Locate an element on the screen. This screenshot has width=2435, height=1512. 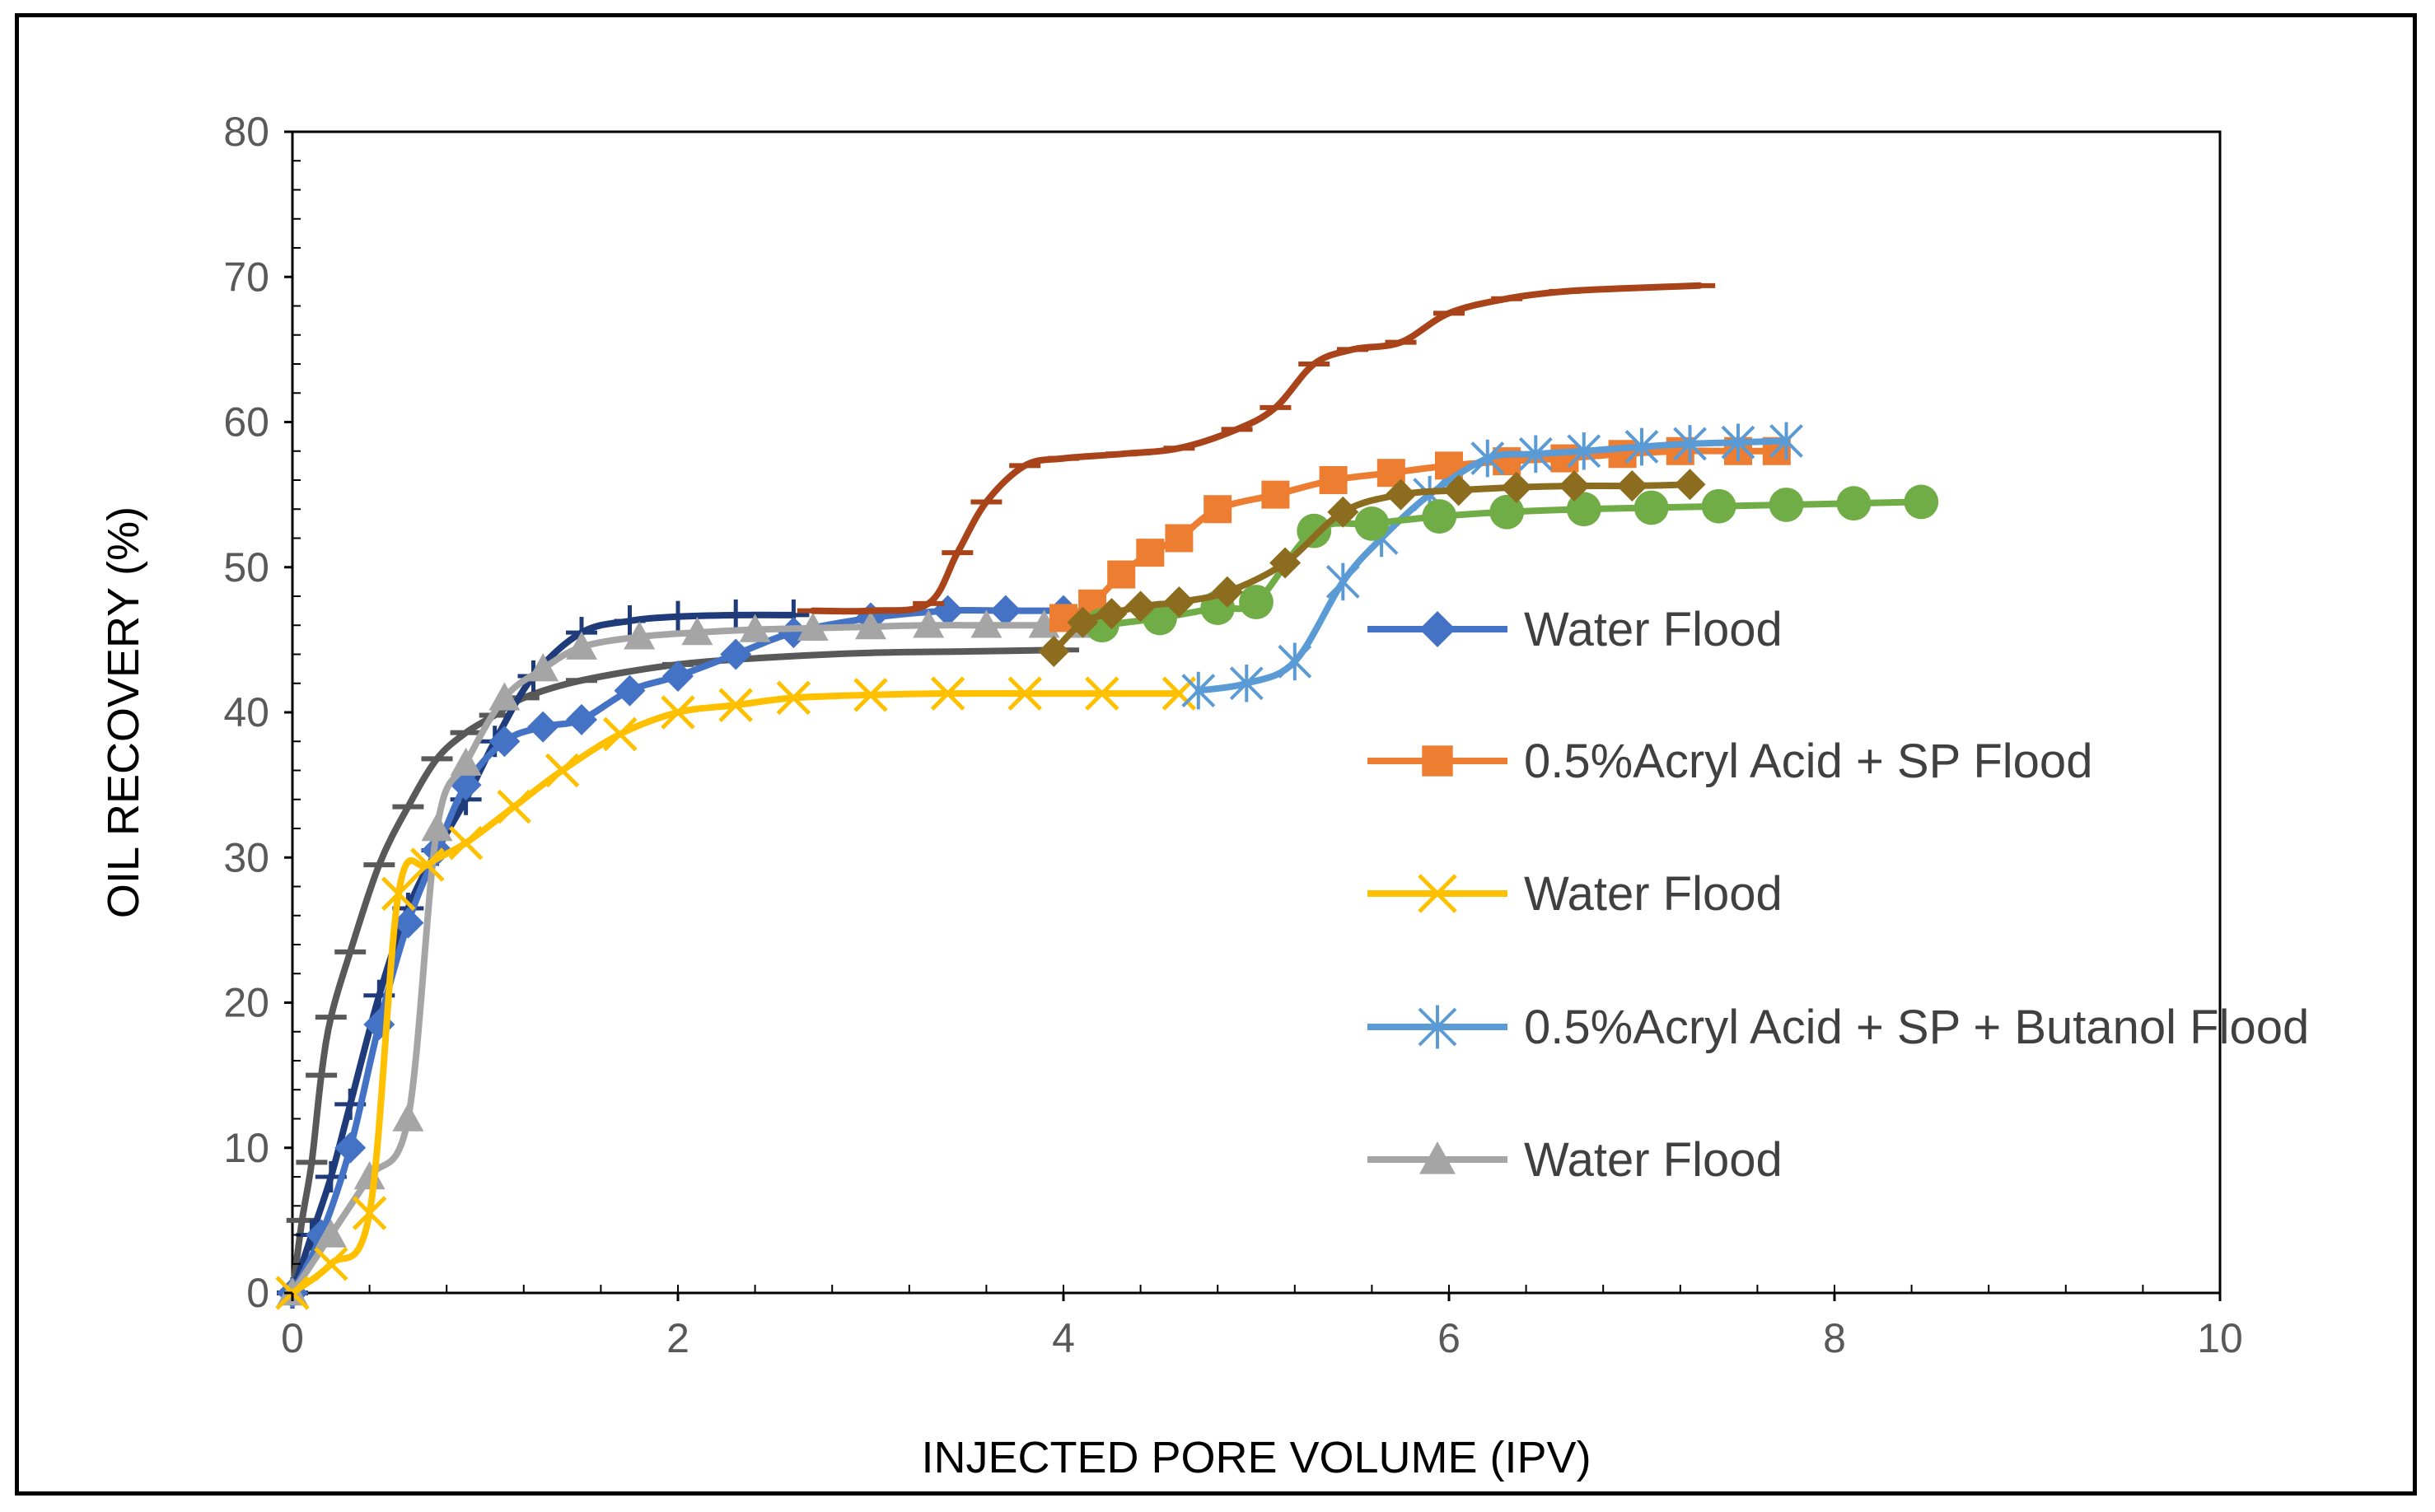
legend-label: 0.5%Acryl Acid + SP + Butanol Flood is located at coordinates (1916, 1027).